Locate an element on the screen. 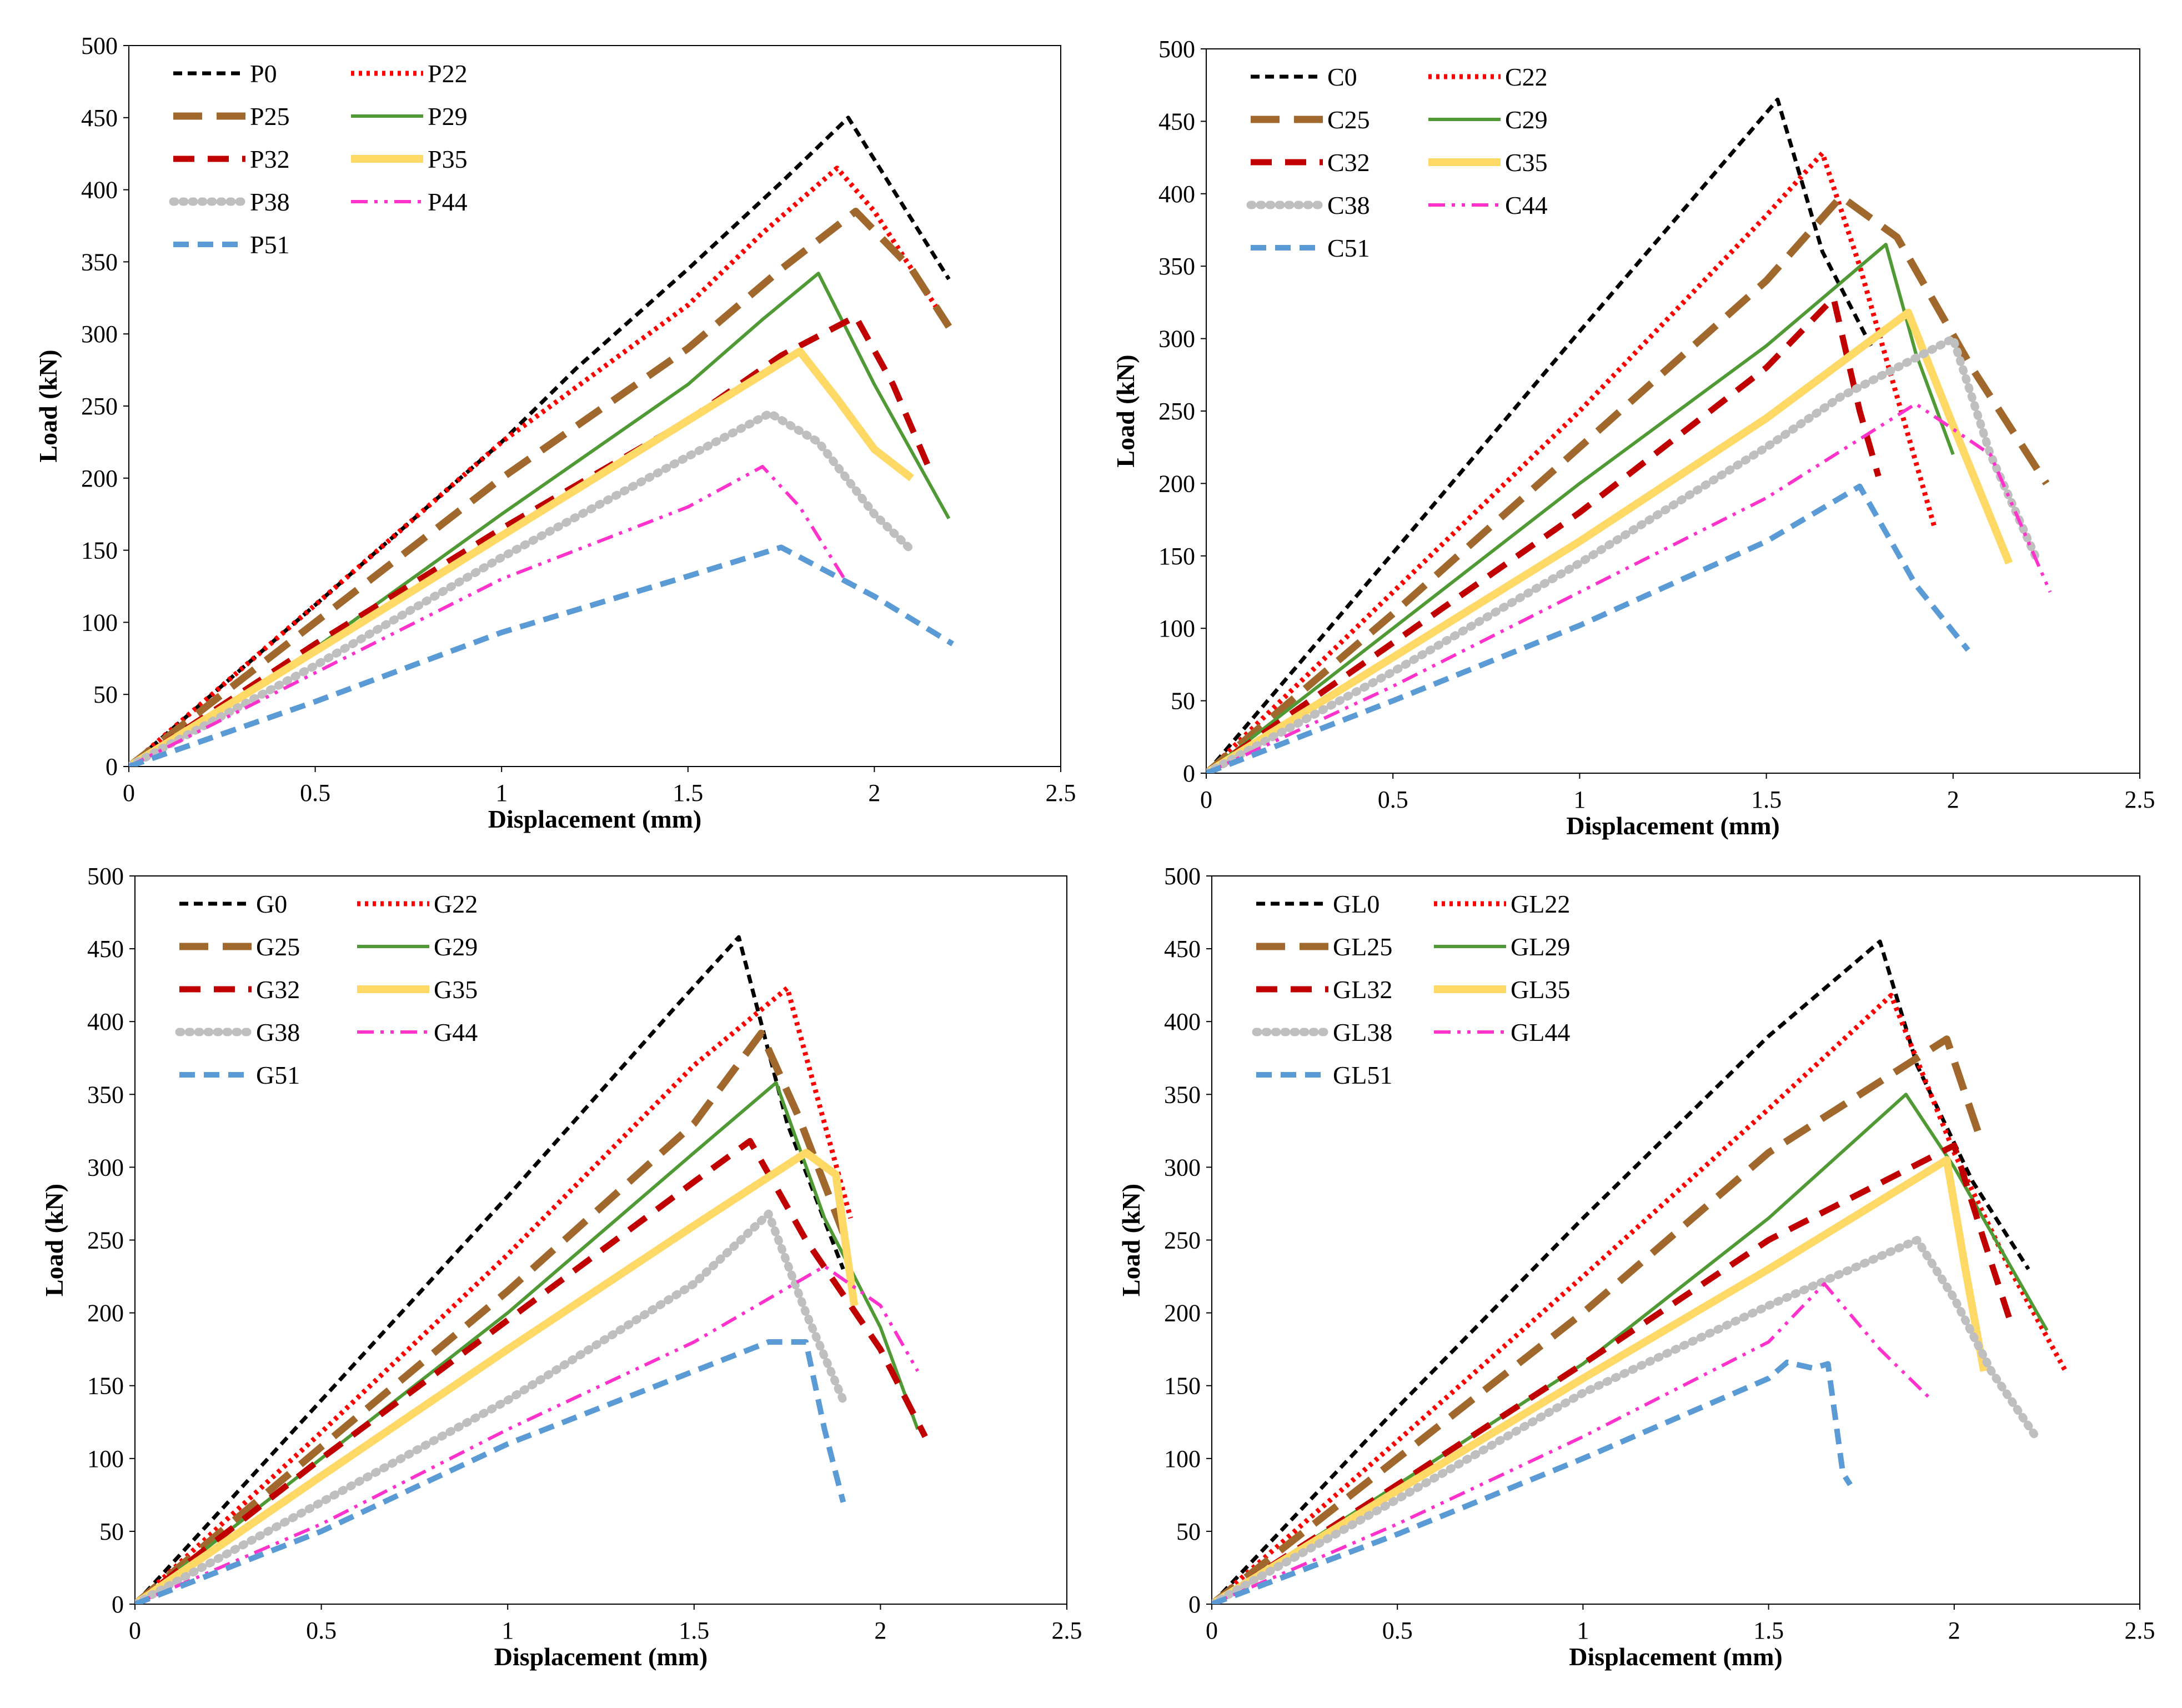 Image resolution: width=2182 pixels, height=1708 pixels. legend-label: P38 is located at coordinates (270, 202).